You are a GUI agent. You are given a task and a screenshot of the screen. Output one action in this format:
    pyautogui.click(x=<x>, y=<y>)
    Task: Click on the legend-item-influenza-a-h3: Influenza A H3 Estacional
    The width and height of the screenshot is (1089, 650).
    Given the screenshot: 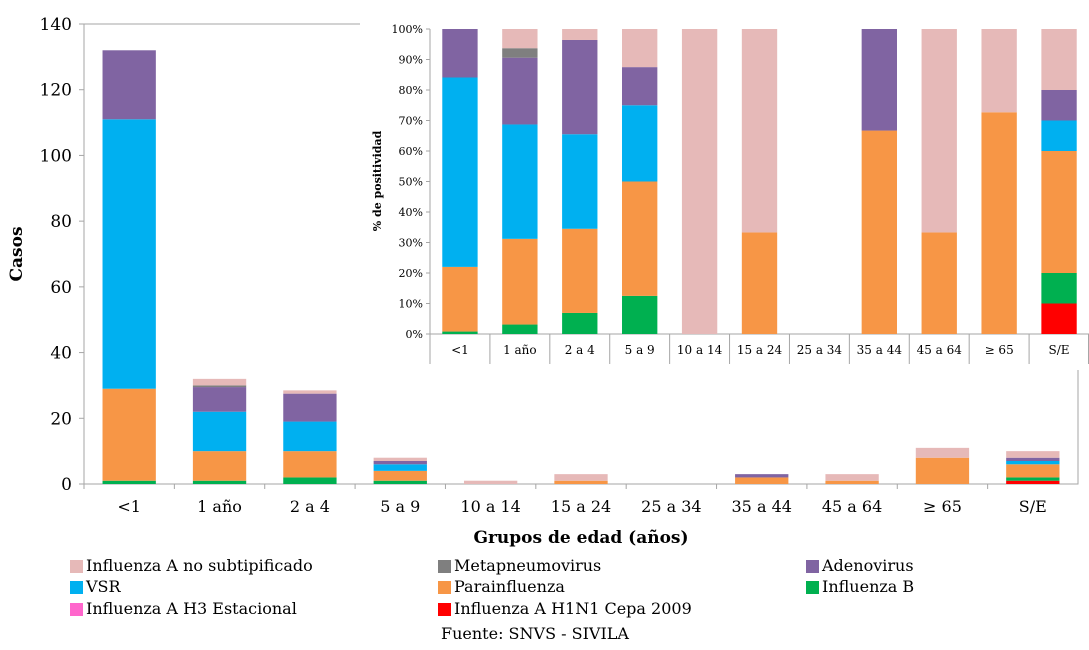 What is the action you would take?
    pyautogui.click(x=183, y=609)
    